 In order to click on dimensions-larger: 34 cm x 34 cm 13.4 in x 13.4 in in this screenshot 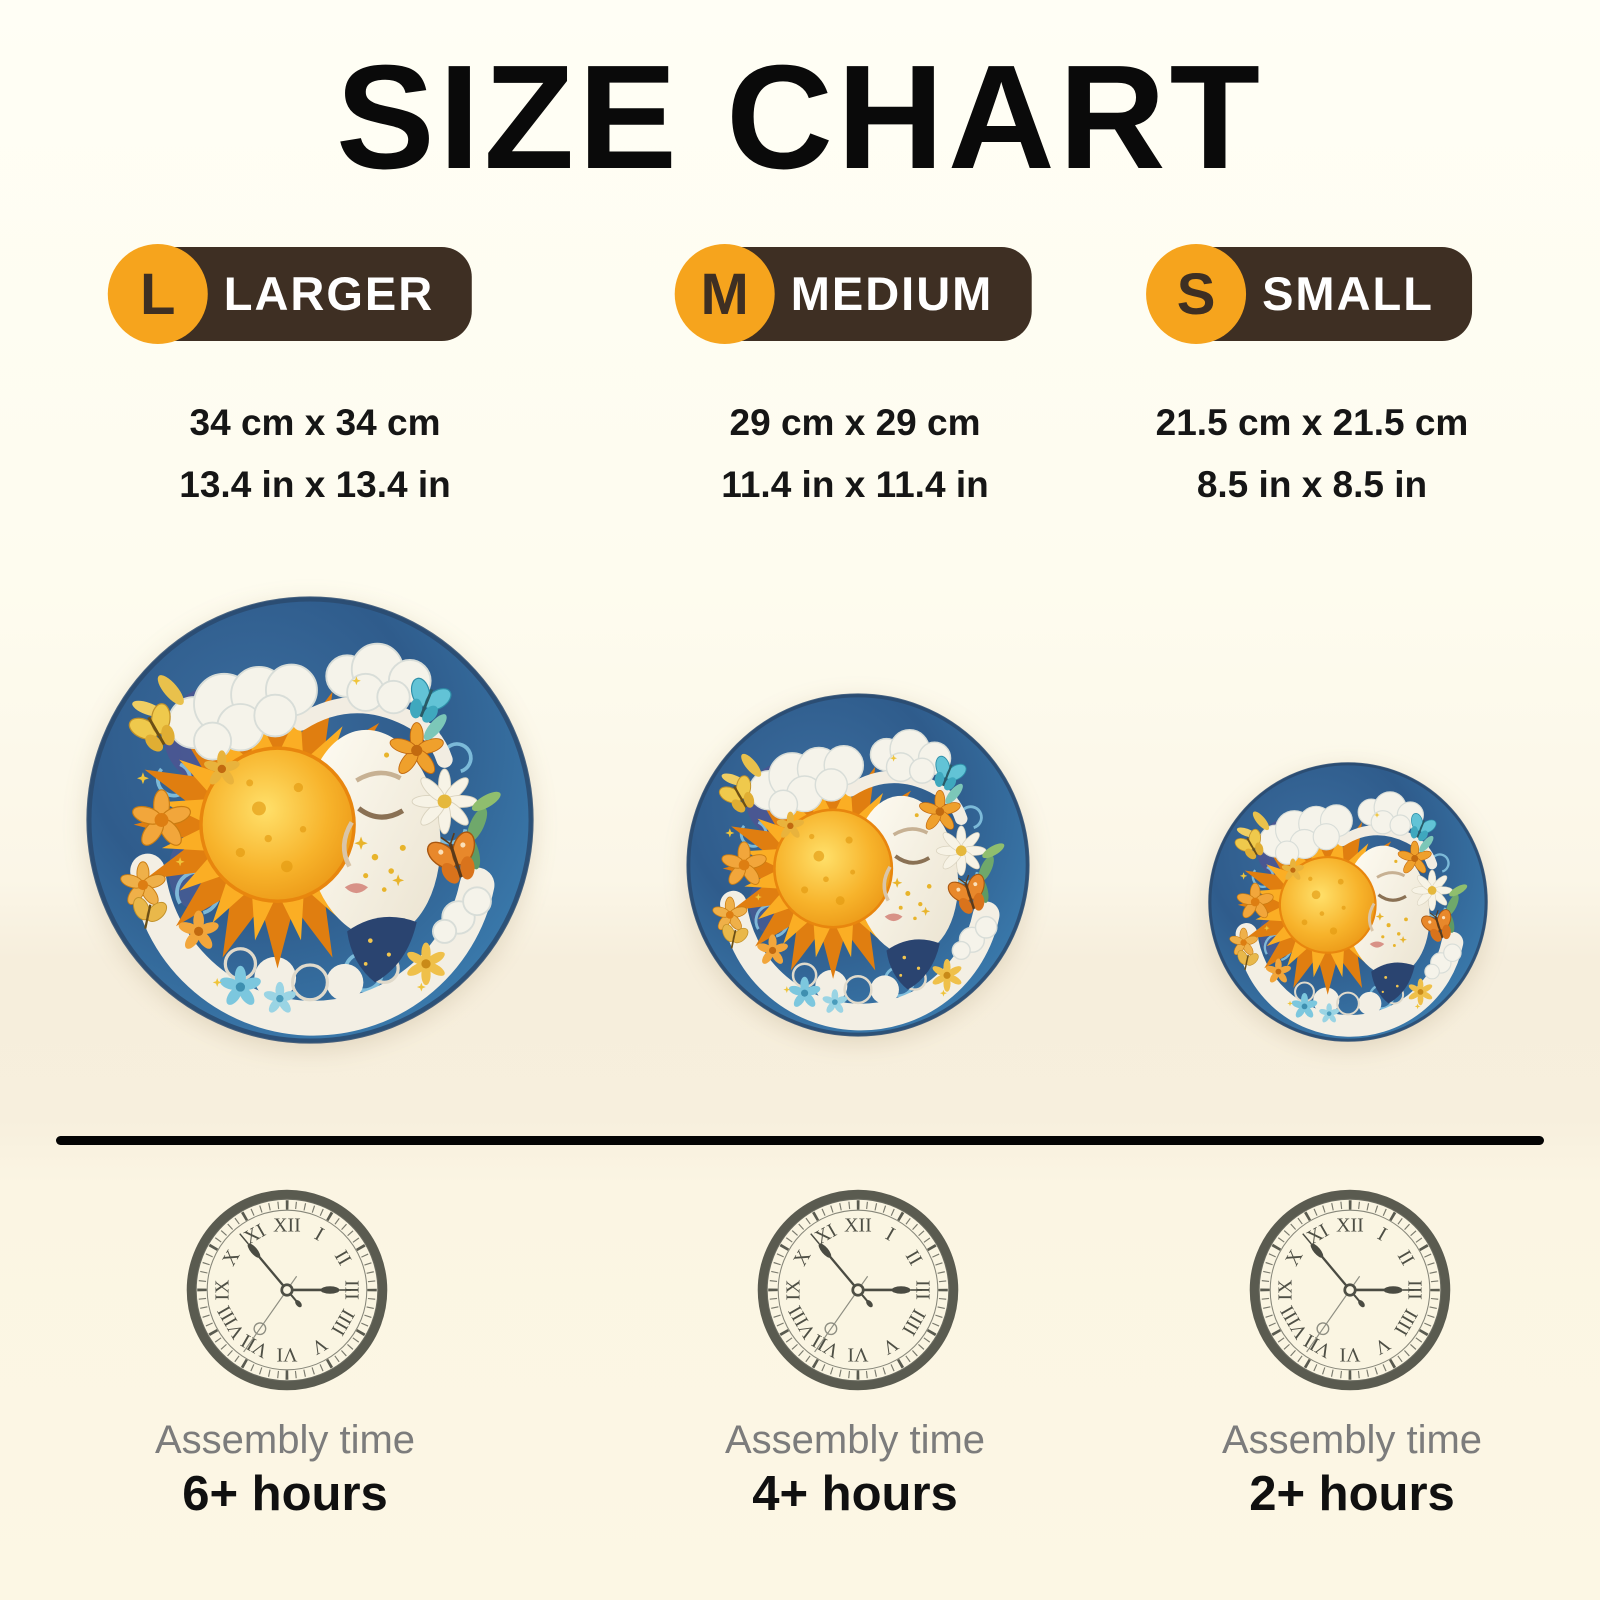, I will do `click(314, 454)`.